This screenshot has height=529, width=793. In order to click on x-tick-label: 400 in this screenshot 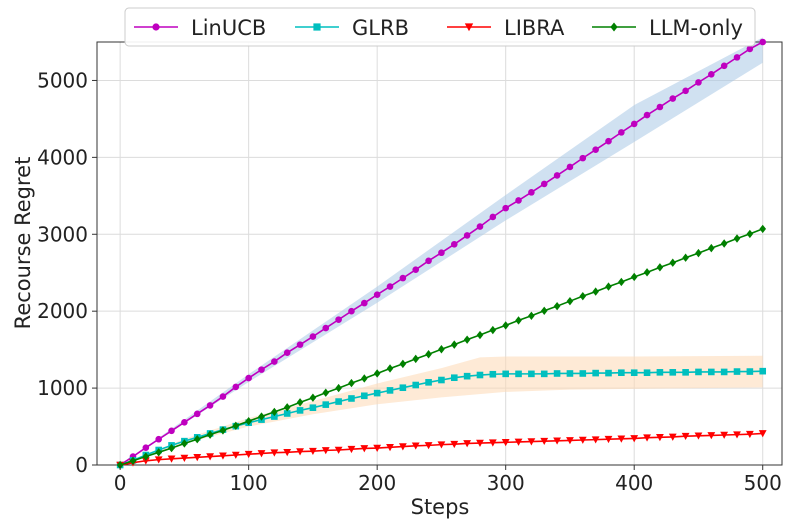, I will do `click(634, 483)`.